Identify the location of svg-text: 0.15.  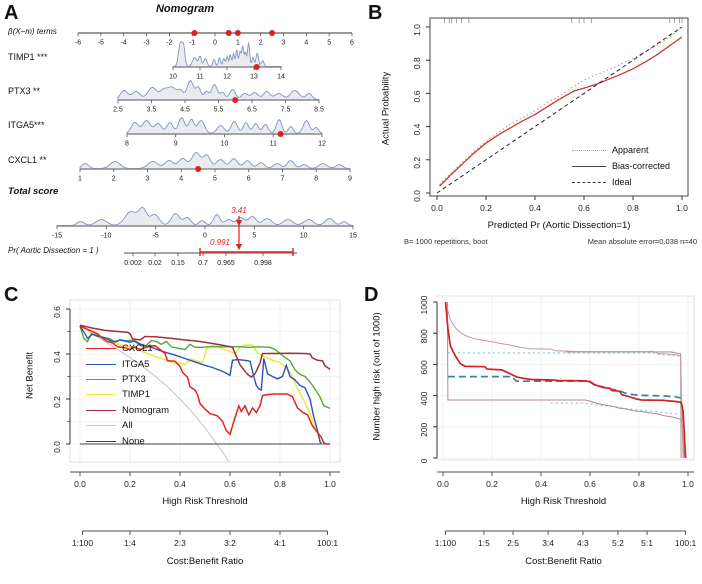
(178, 263).